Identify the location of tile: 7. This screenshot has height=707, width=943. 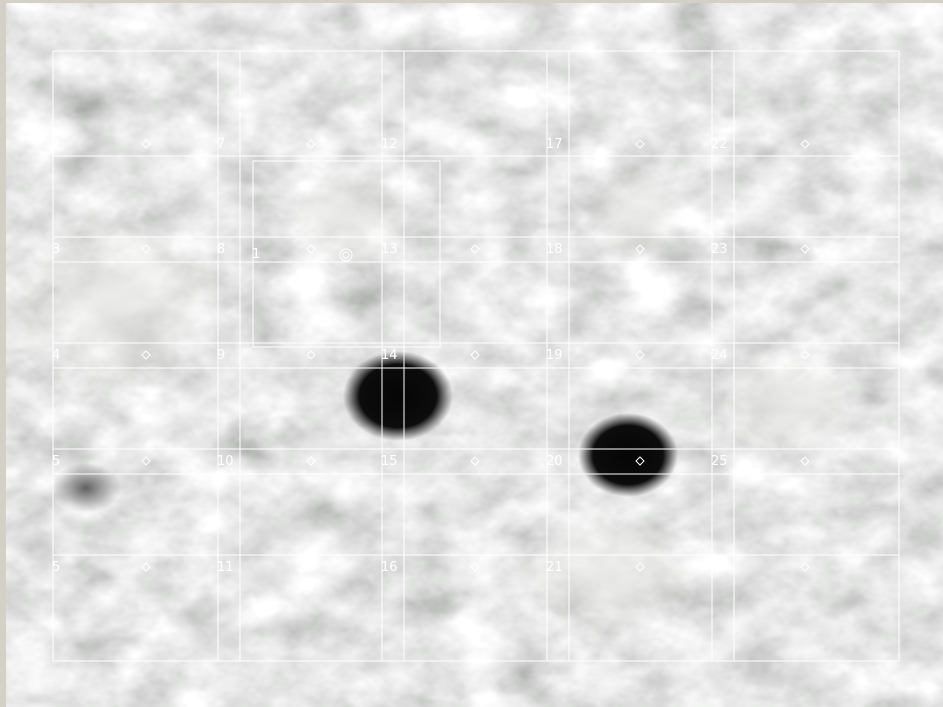
(310, 103).